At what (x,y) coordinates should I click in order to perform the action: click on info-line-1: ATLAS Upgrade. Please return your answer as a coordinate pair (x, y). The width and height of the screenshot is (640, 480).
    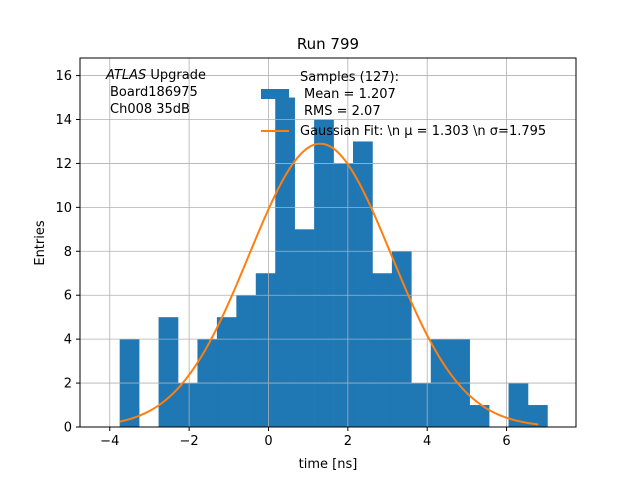
    Looking at the image, I should click on (155, 75).